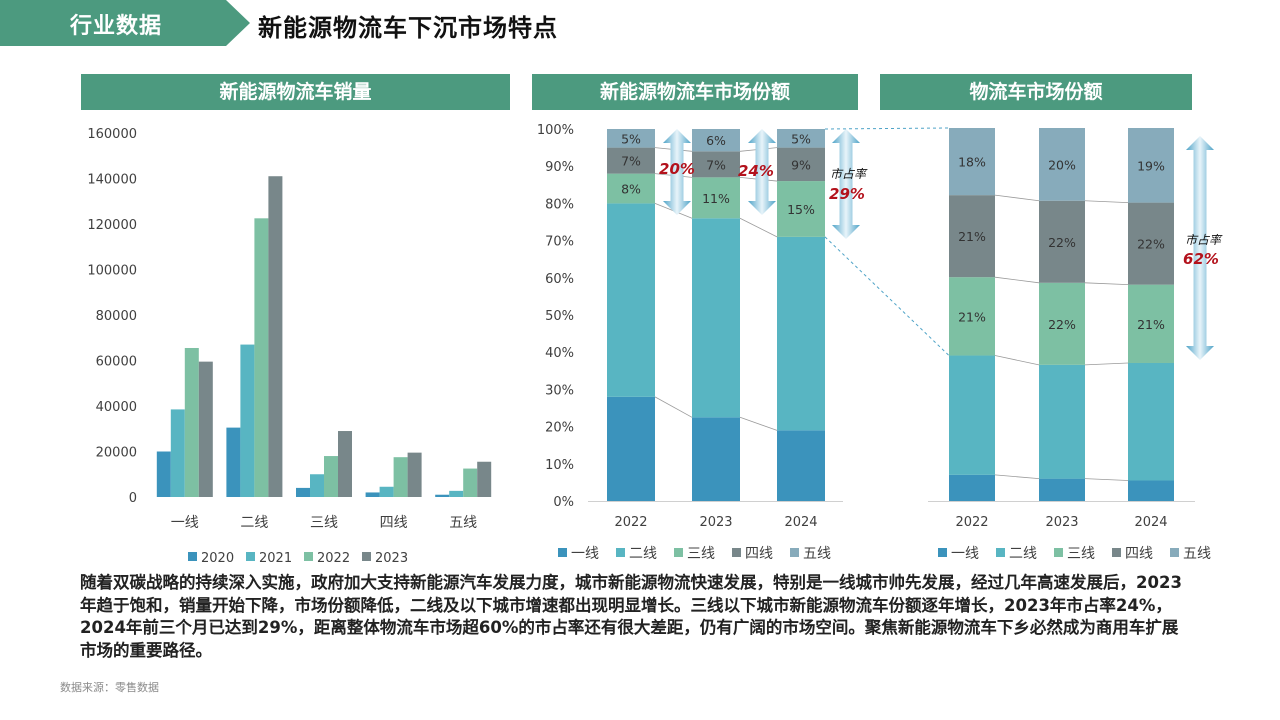  Describe the element at coordinates (112, 134) in the screenshot. I see `sales-y-tick-label: 160000` at that location.